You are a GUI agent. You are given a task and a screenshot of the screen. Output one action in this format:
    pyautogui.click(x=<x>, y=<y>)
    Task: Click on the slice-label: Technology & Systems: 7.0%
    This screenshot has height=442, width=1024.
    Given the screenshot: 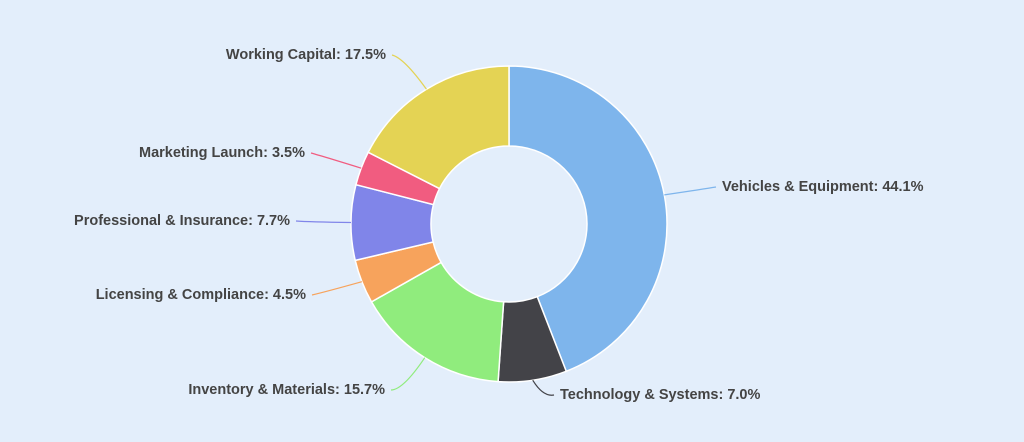 What is the action you would take?
    pyautogui.click(x=660, y=395)
    